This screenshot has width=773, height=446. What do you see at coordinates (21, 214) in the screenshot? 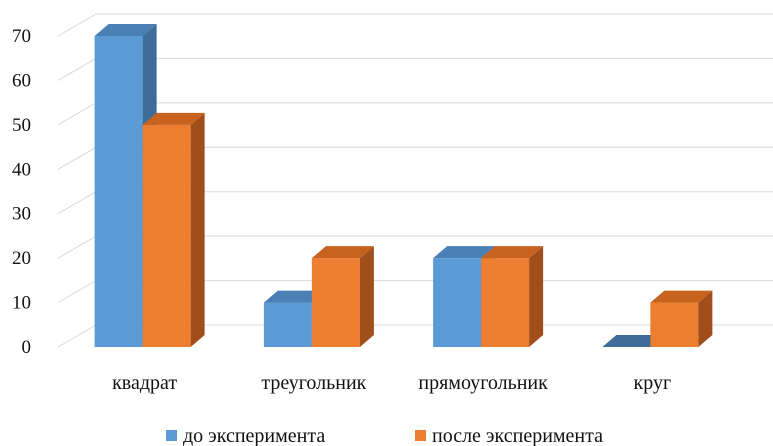
I see `y-tick-label: 30` at bounding box center [21, 214].